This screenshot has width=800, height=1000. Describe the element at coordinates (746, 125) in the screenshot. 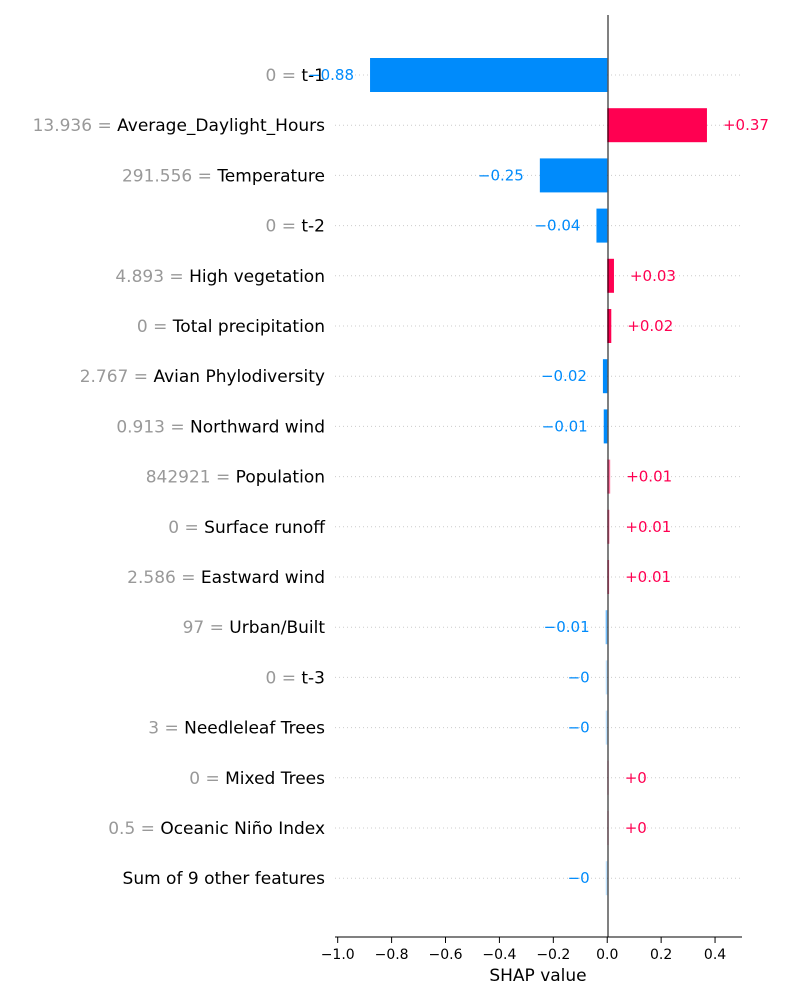

I see `shap-value-label: +0.37` at that location.